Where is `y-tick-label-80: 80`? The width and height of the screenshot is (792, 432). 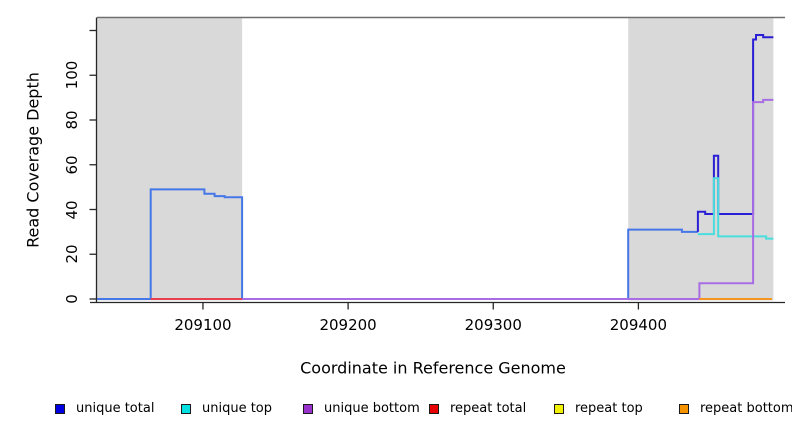
y-tick-label-80: 80 is located at coordinates (72, 120).